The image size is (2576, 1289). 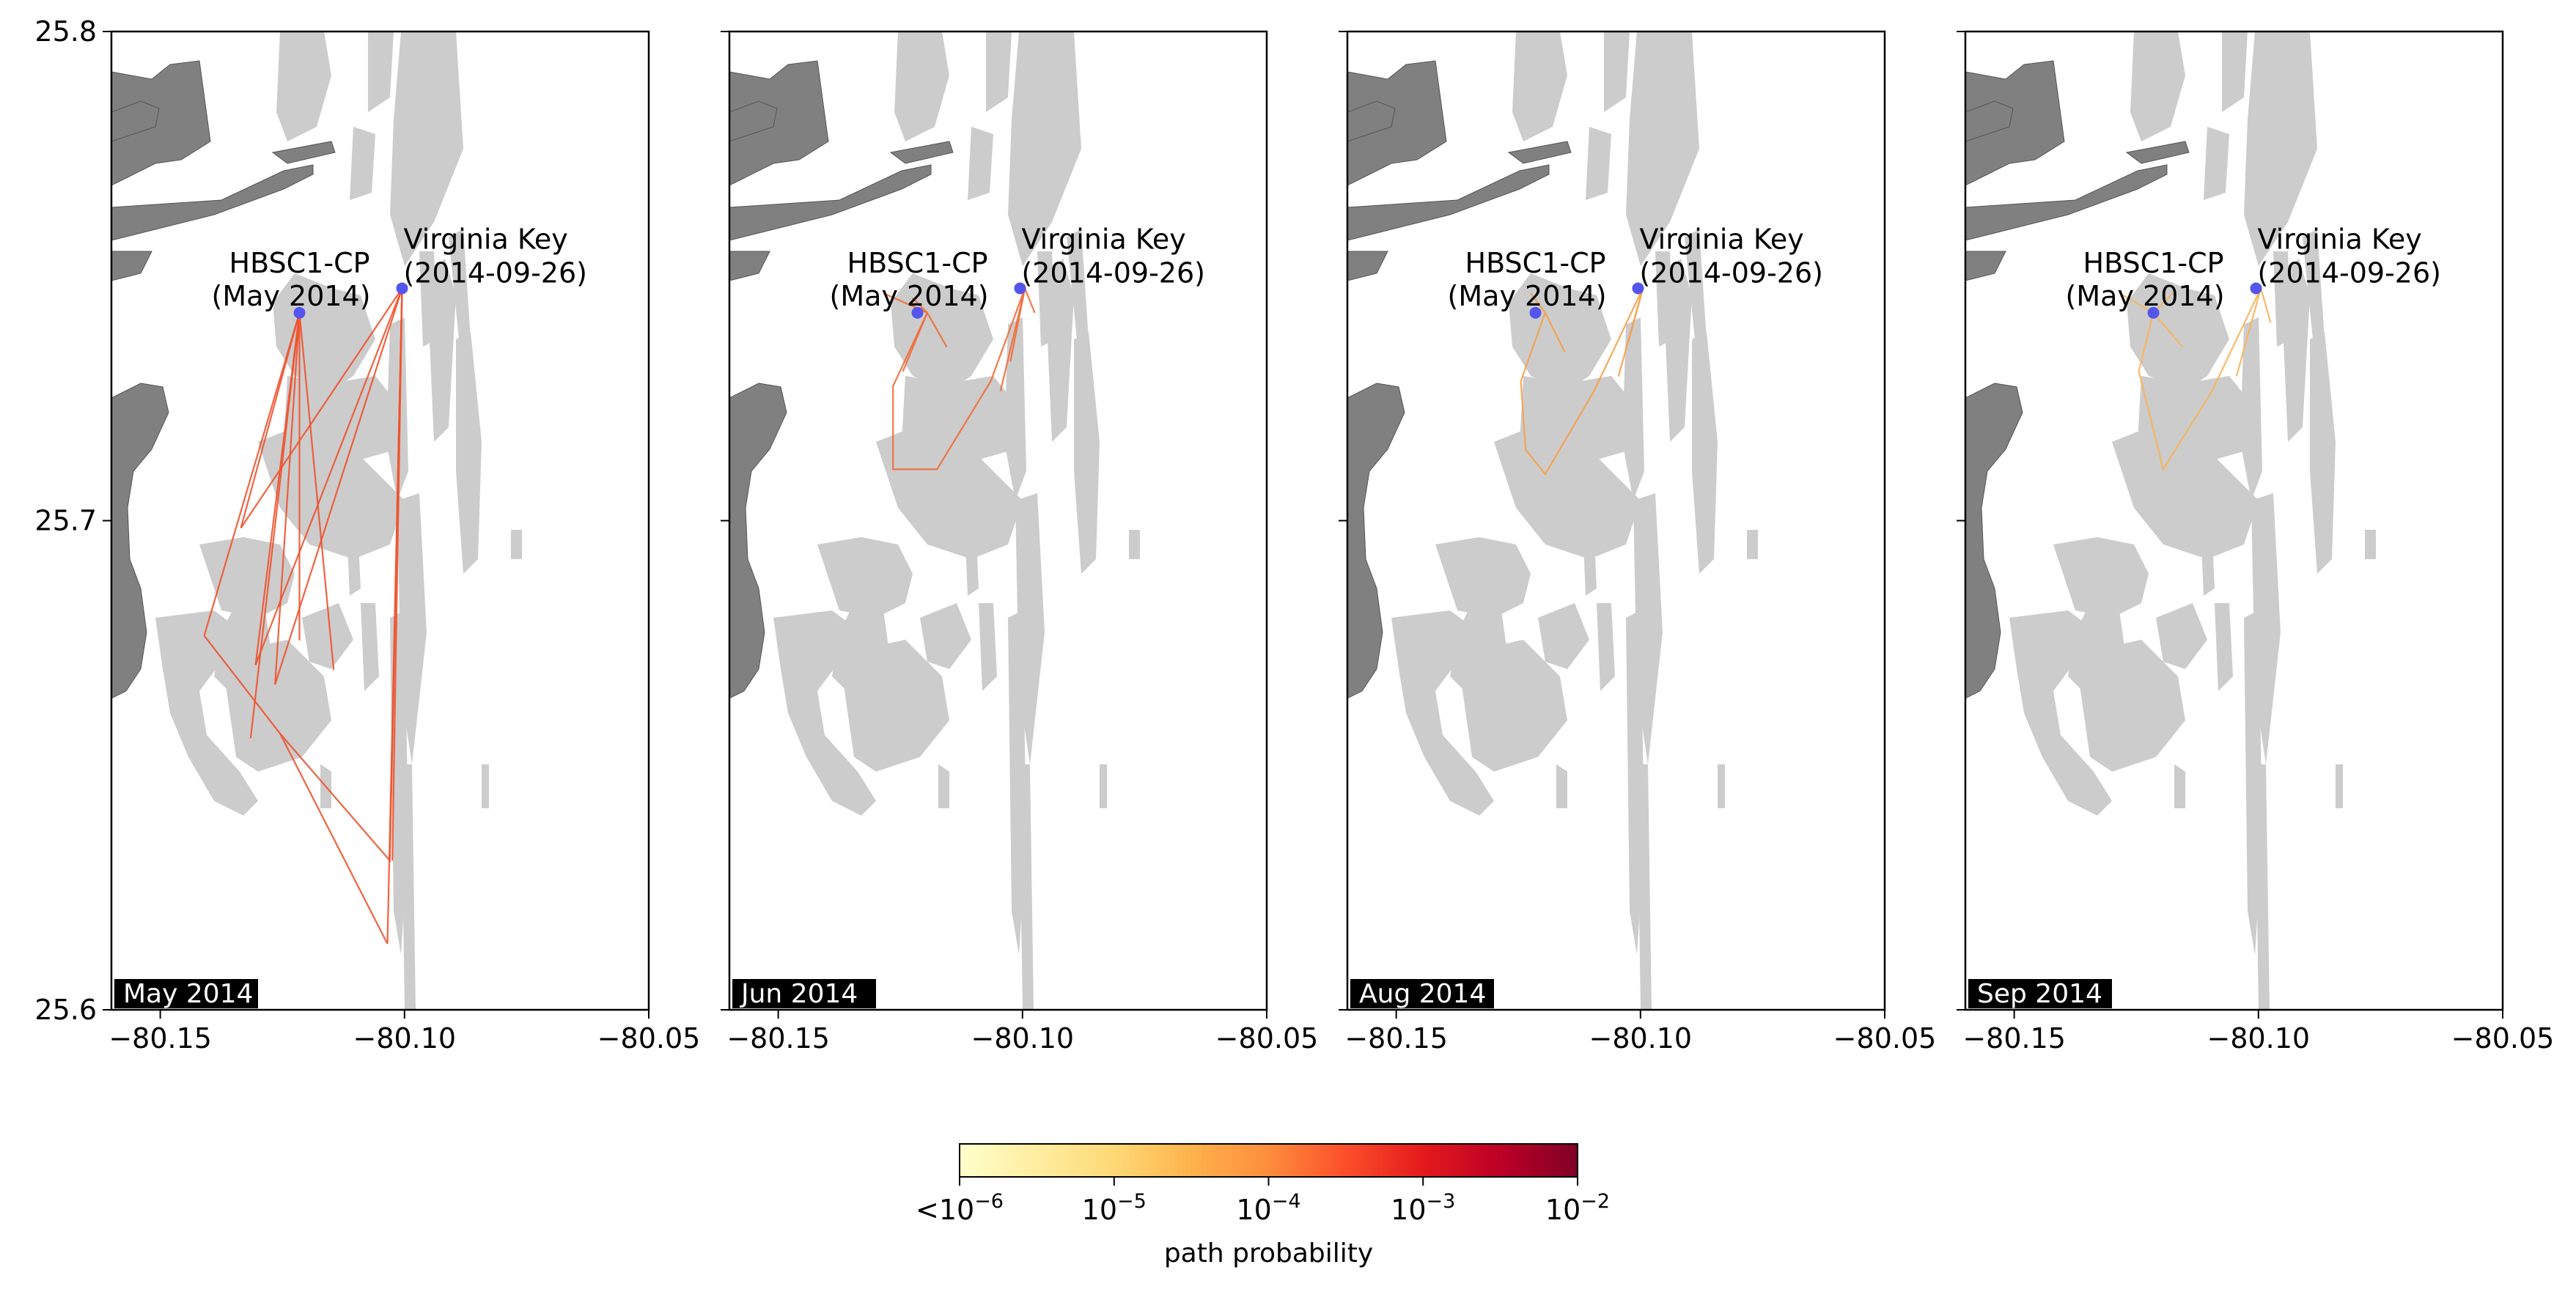 What do you see at coordinates (65, 1010) in the screenshot?
I see `y-tick-label: 25.6` at bounding box center [65, 1010].